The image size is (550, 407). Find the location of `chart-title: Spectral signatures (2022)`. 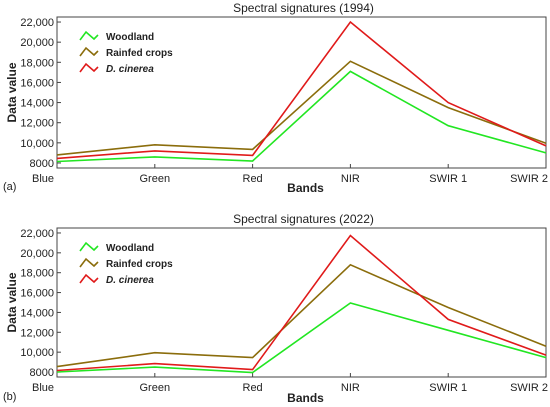

chart-title: Spectral signatures (2022) is located at coordinates (303, 219).